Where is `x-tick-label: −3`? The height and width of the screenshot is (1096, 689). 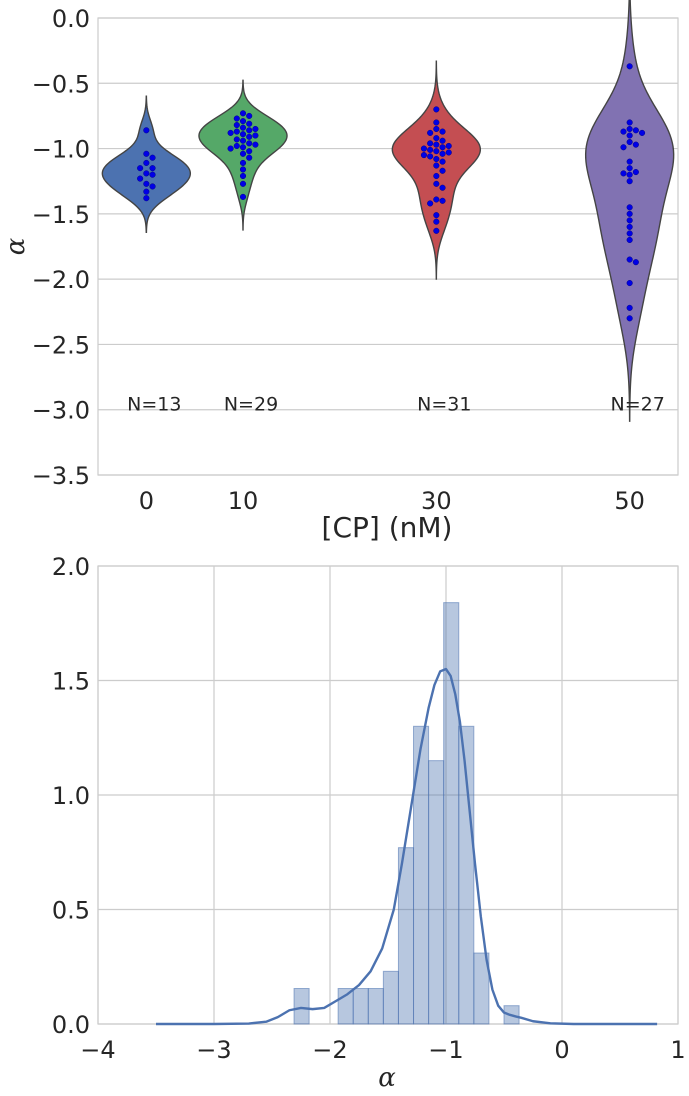
x-tick-label: −3 is located at coordinates (213, 1050).